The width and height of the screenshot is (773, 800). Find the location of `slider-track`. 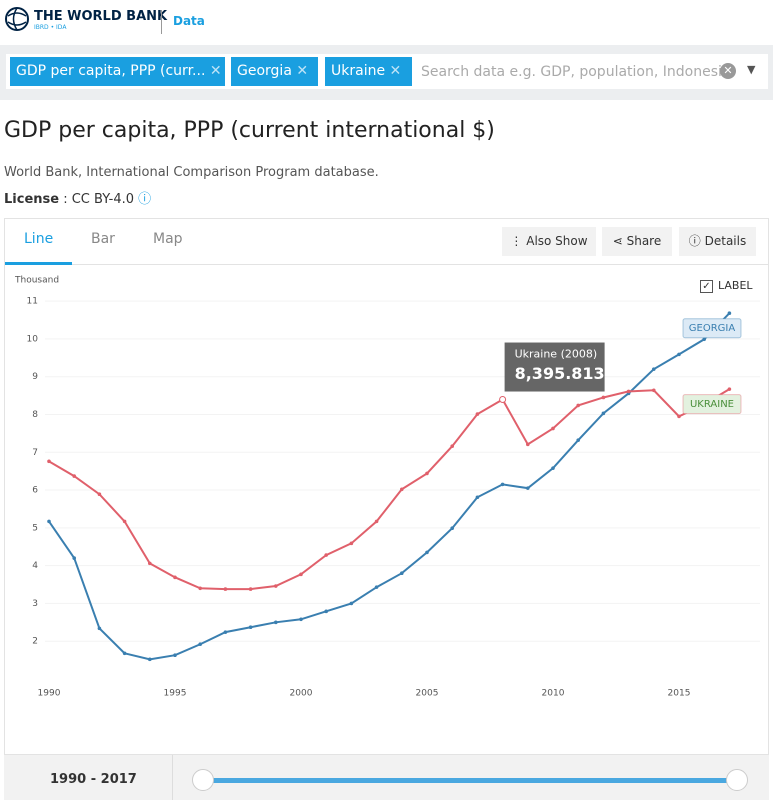

slider-track is located at coordinates (470, 780).